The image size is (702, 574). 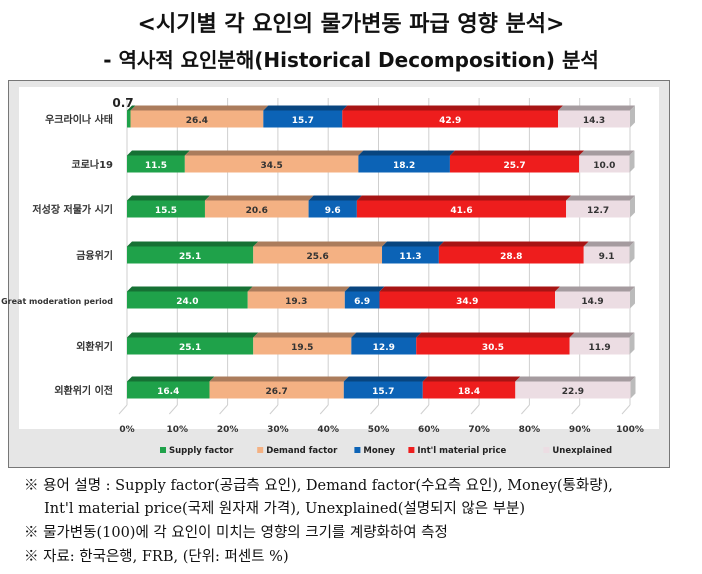 What do you see at coordinates (156, 557) in the screenshot?
I see `note-source: ※ 자료: 한국은행, FRB, (단위: 퍼센트 %)` at bounding box center [156, 557].